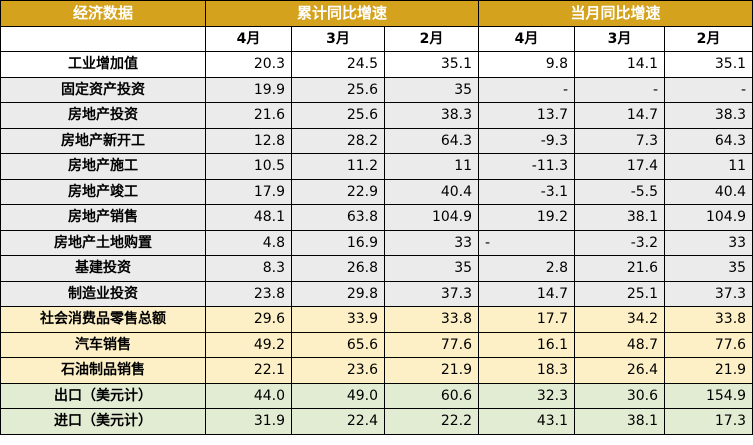 The image size is (753, 445). What do you see at coordinates (620, 166) in the screenshot?
I see `value-cell: 17.4` at bounding box center [620, 166].